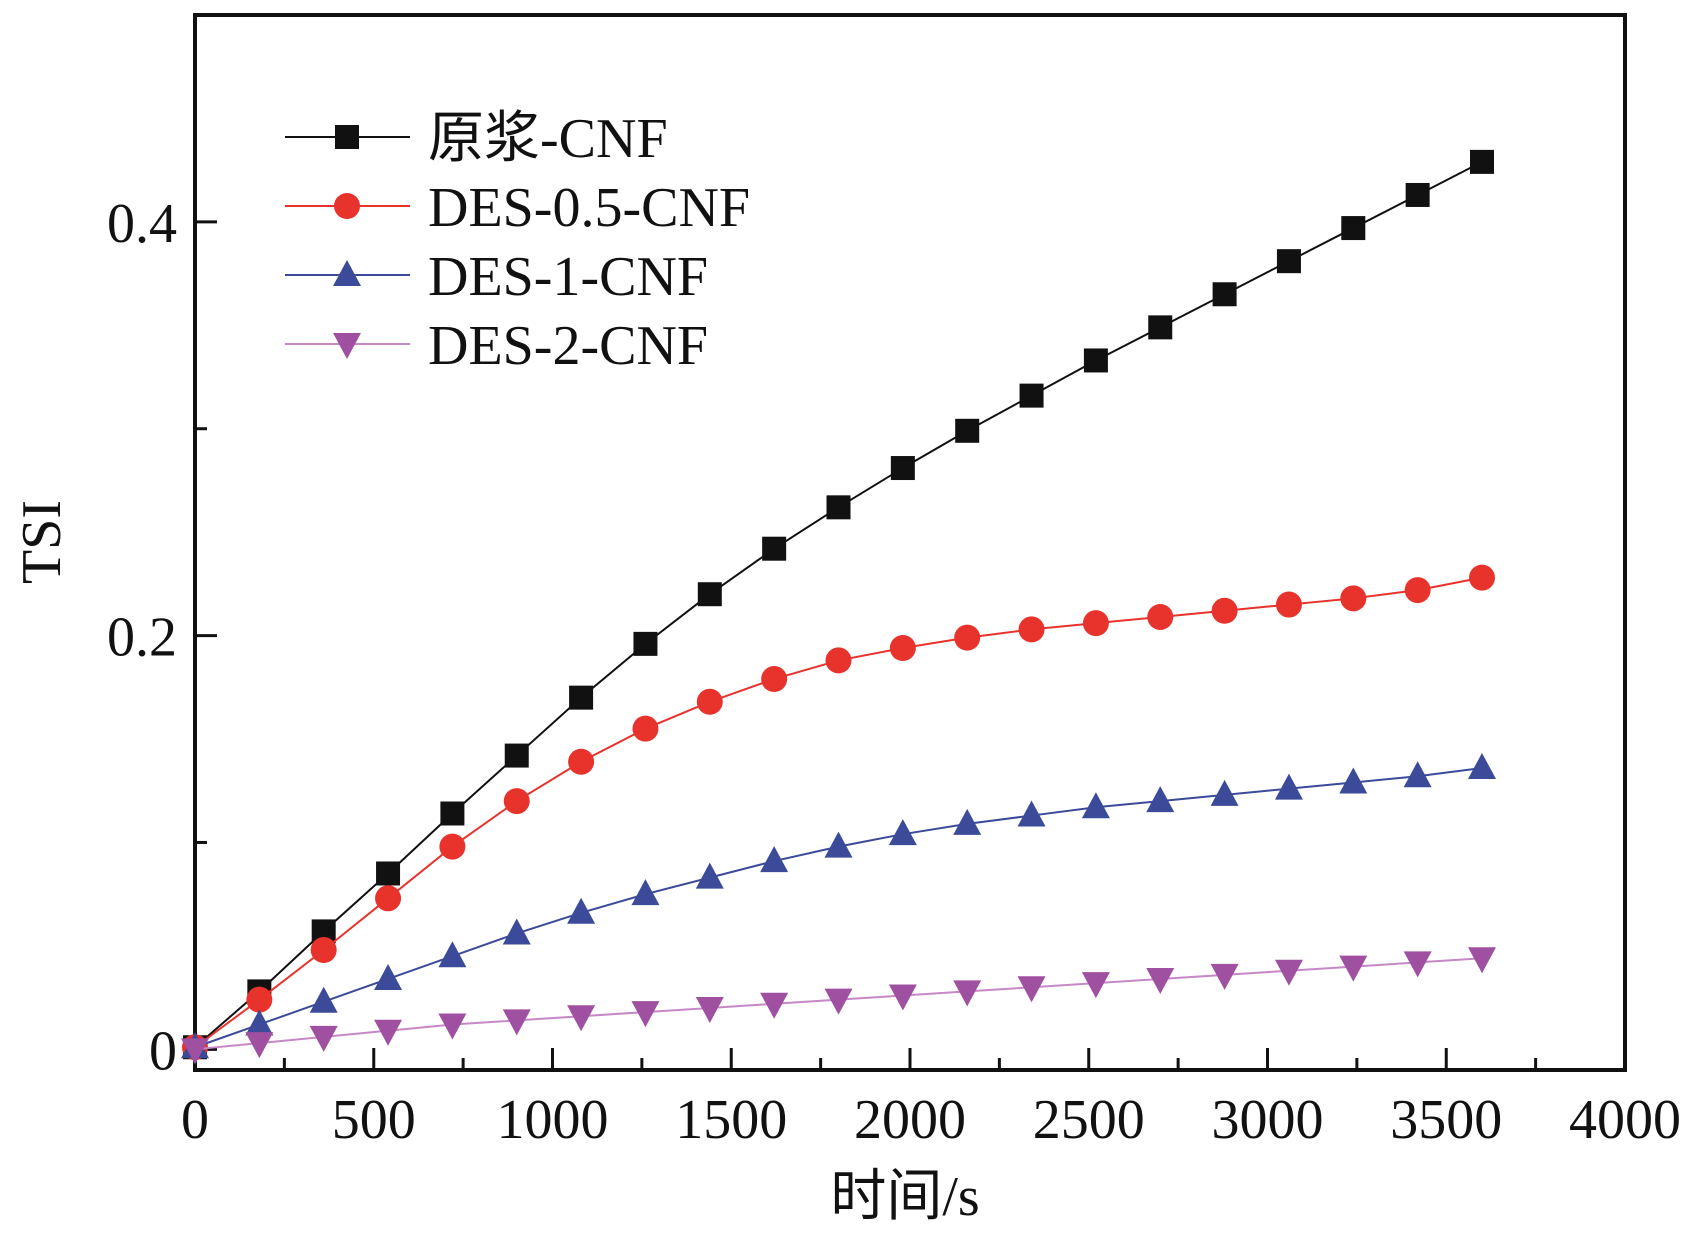 This screenshot has width=1690, height=1234. Describe the element at coordinates (1625, 1120) in the screenshot. I see `x-tick-label: 4000` at that location.